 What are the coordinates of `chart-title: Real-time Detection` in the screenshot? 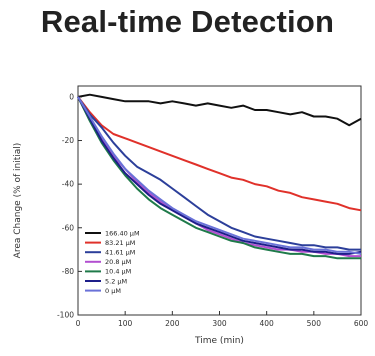 It's located at (187, 21).